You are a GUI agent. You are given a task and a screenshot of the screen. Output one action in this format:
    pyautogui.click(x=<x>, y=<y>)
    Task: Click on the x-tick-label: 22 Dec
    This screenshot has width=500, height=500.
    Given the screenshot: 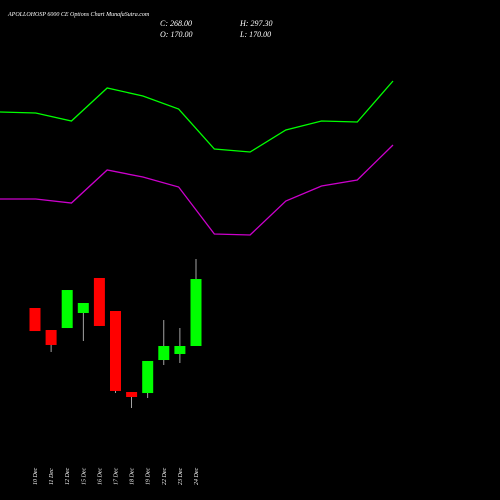 What is the action you would take?
    pyautogui.click(x=165, y=476)
    